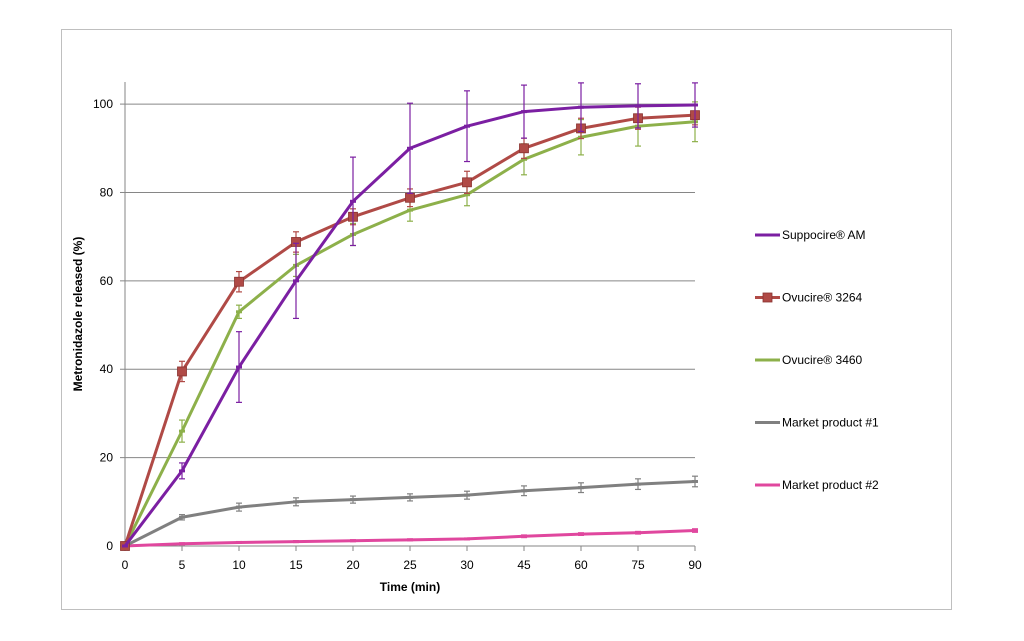 The image size is (1024, 641). I want to click on legend-item: Ovucire® 3264, so click(809, 298).